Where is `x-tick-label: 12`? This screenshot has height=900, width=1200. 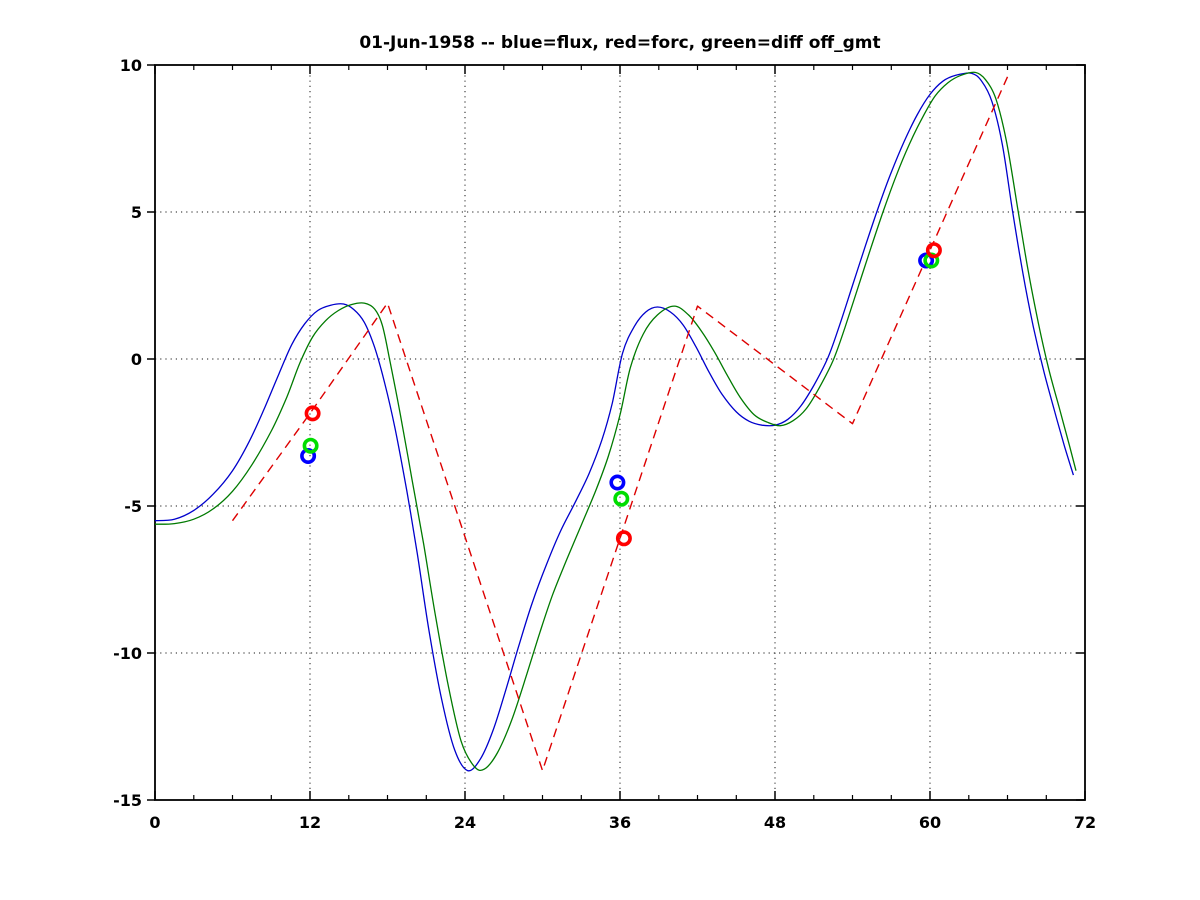
x-tick-label: 12 is located at coordinates (310, 822).